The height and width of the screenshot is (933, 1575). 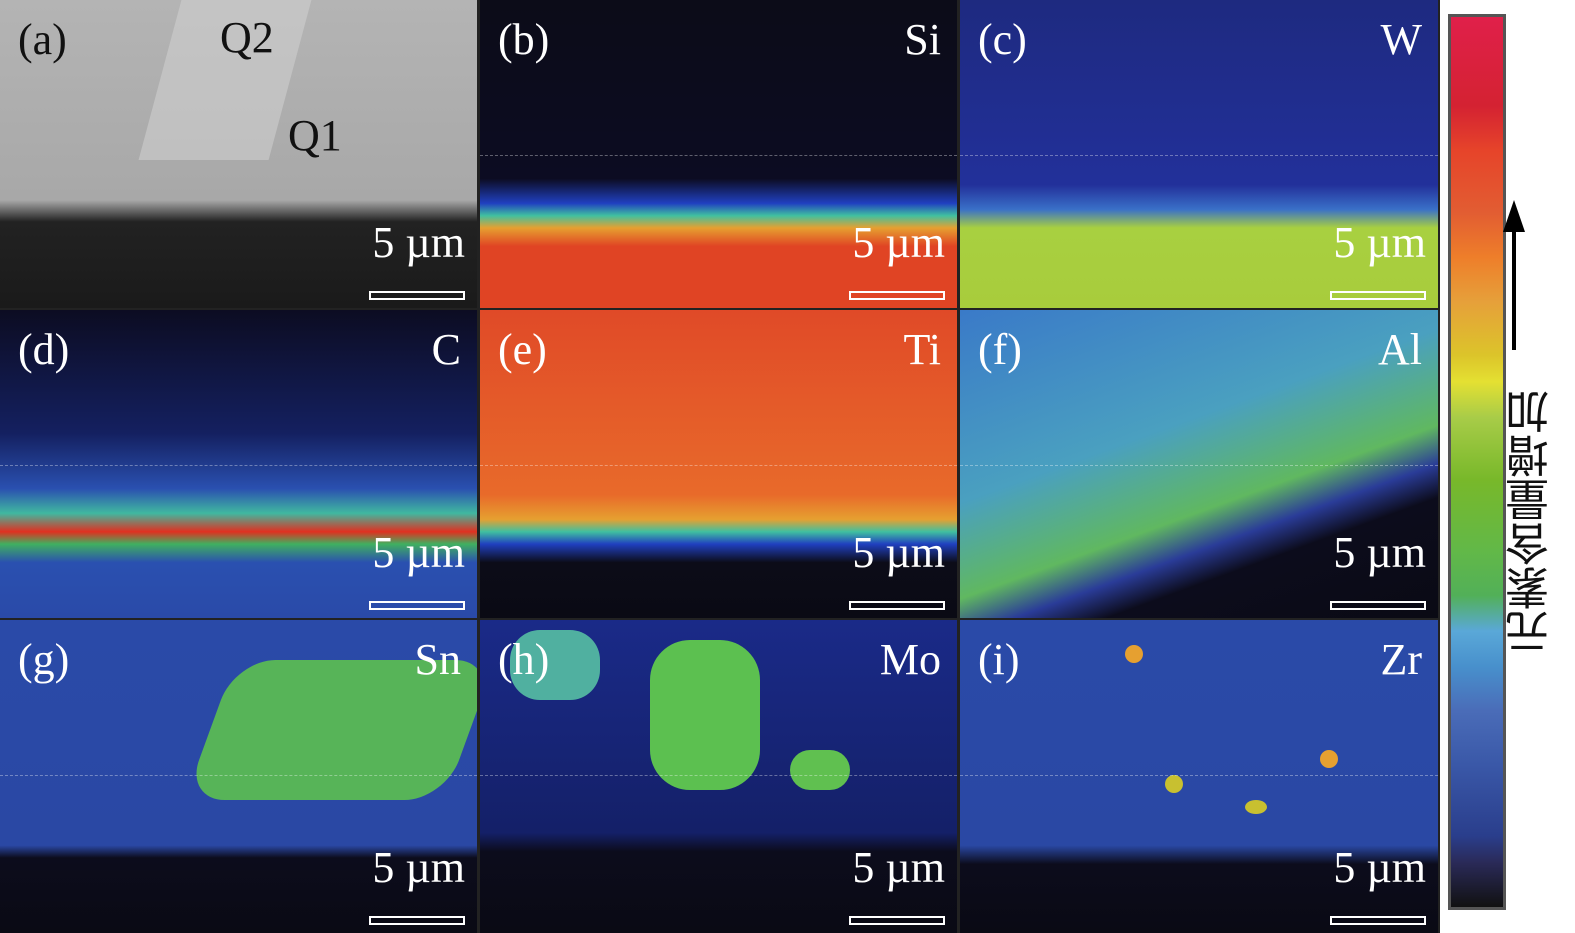 I want to click on element-label: Al, so click(x=1400, y=349).